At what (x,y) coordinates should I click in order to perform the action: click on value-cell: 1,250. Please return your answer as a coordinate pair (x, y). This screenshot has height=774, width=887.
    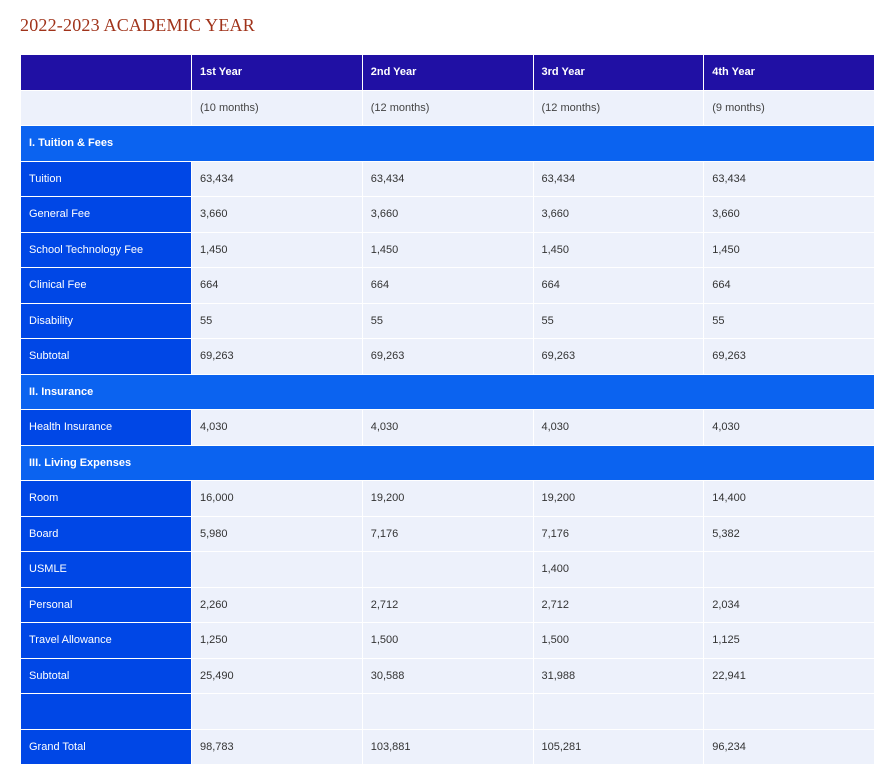
    Looking at the image, I should click on (277, 640).